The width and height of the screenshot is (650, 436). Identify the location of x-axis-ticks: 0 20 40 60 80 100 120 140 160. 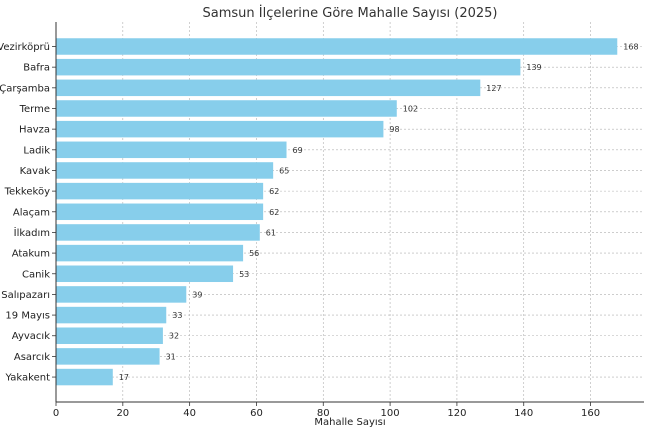
(326, 410).